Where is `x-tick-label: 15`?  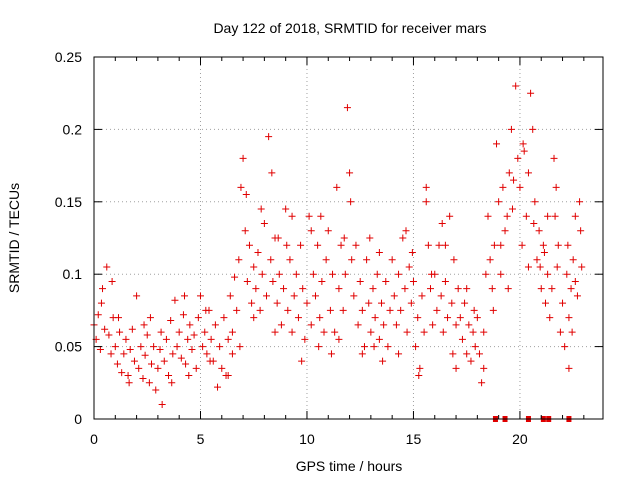
x-tick-label: 15 is located at coordinates (414, 439).